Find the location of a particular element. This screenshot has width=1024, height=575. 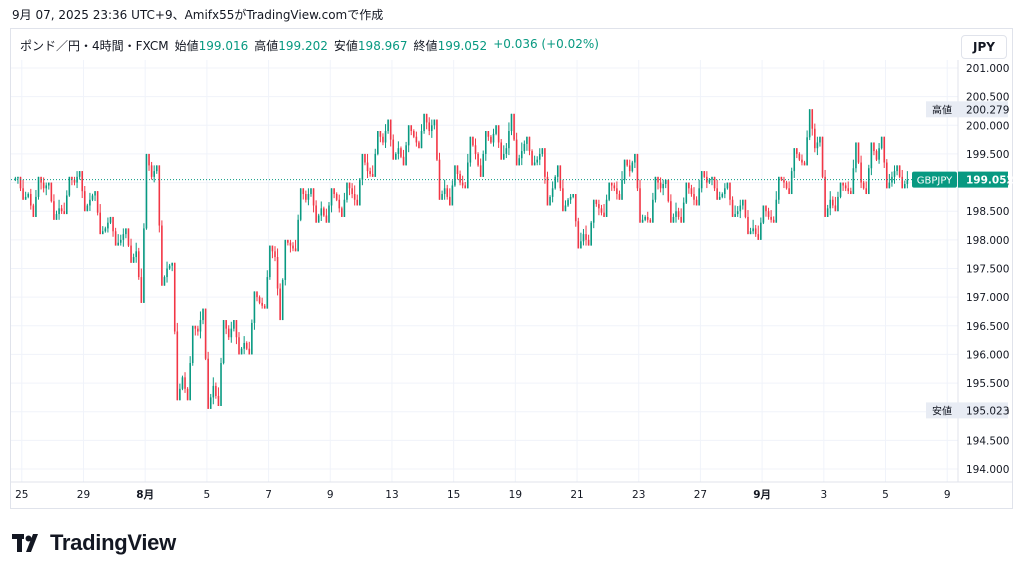

legend-high-value: 199.202 is located at coordinates (303, 46).